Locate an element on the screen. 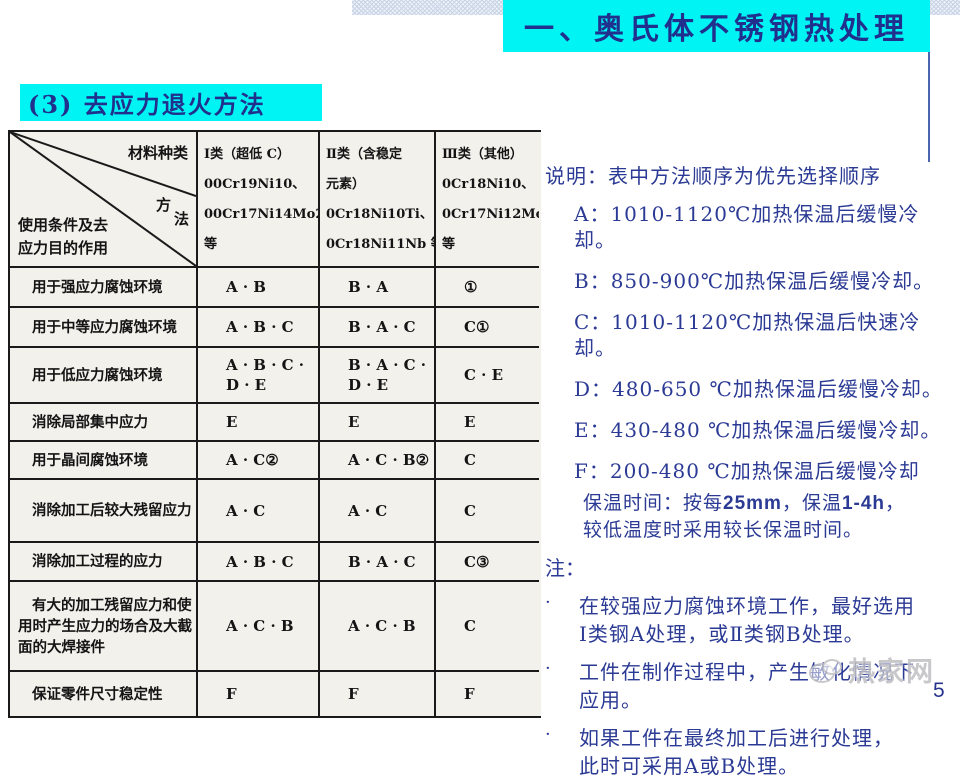  table-cell: A · C · B② is located at coordinates (378, 461).